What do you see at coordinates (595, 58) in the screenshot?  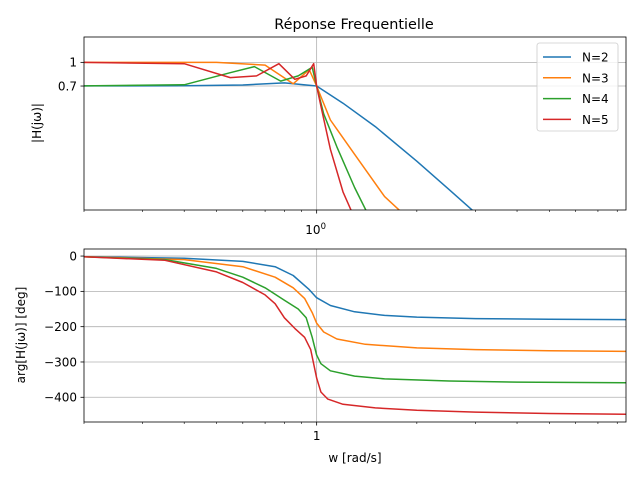 I see `legend-label: N=2` at bounding box center [595, 58].